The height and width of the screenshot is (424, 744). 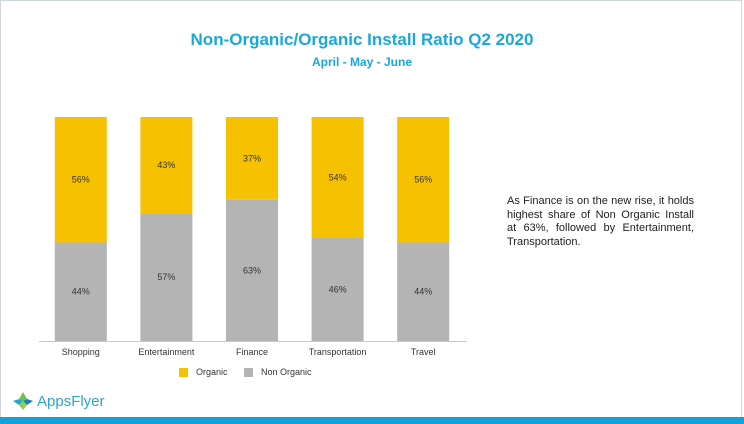 I want to click on legend-swatch-organic, so click(x=183, y=372).